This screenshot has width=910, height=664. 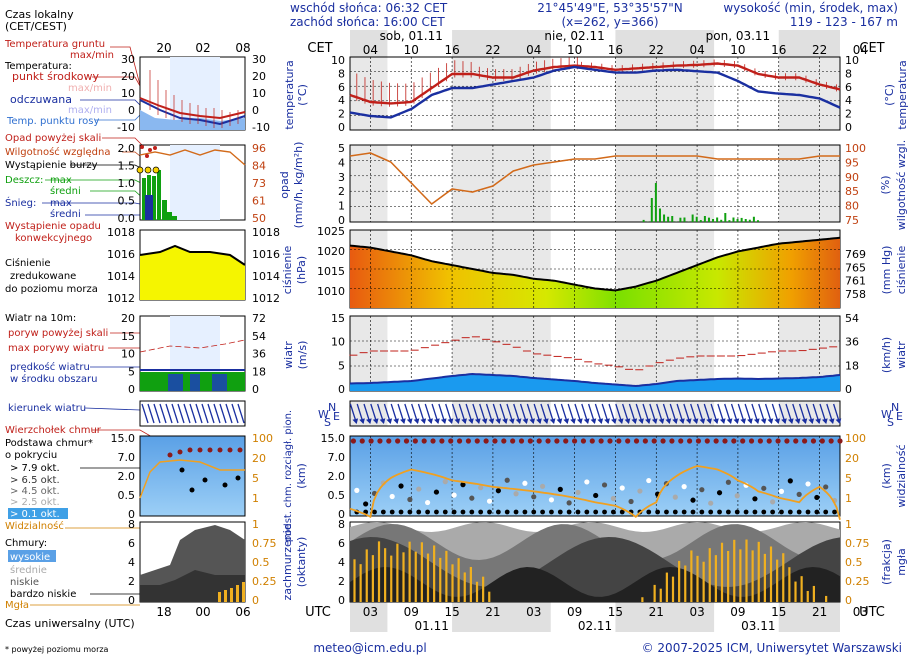 What do you see at coordinates (901, 475) in the screenshot?
I see `vis-axis-label: widzialność` at bounding box center [901, 475].